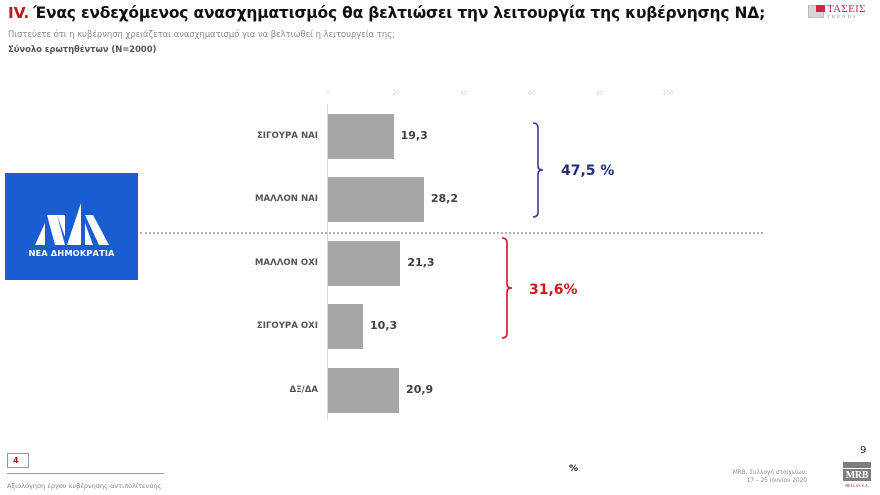  What do you see at coordinates (303, 390) in the screenshot?
I see `category-label: ΔΞ/ΔΑ` at bounding box center [303, 390].